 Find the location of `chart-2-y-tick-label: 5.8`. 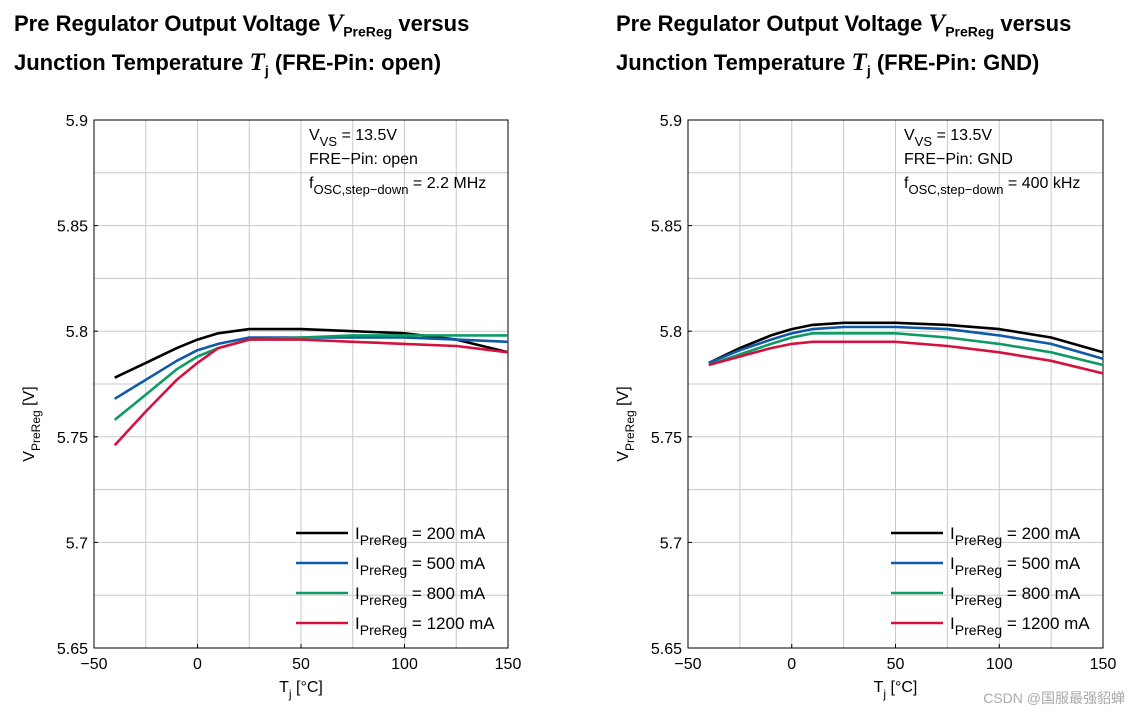

chart-2-y-tick-label: 5.8 is located at coordinates (671, 332).